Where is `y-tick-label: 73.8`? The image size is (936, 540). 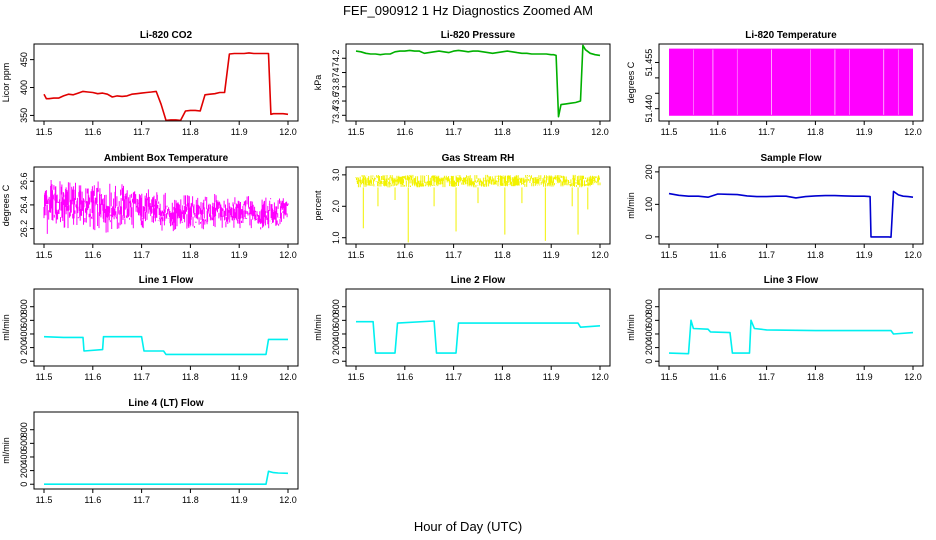 y-tick-label: 73.8 is located at coordinates (336, 87).